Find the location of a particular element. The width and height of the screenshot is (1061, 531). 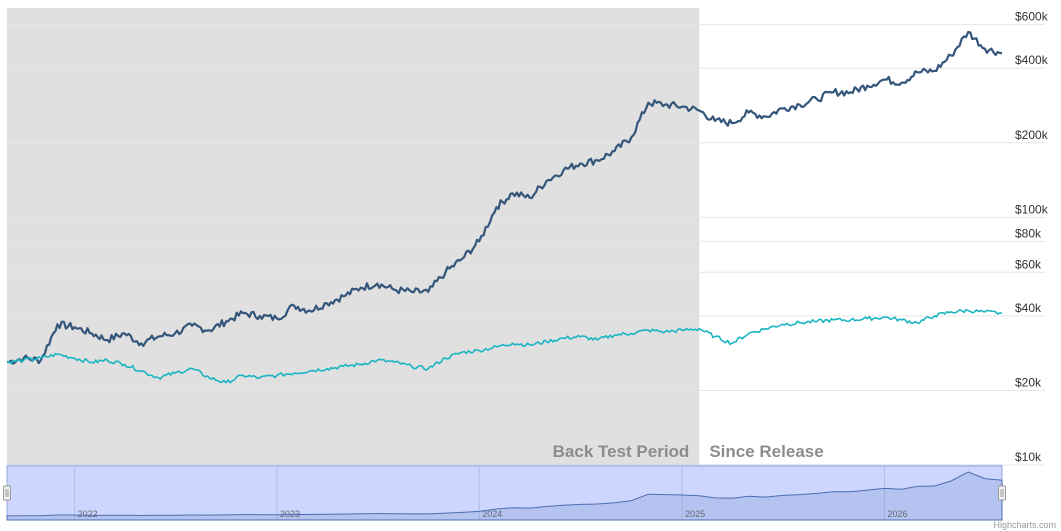

y-tick-label: $60k is located at coordinates (1028, 264).